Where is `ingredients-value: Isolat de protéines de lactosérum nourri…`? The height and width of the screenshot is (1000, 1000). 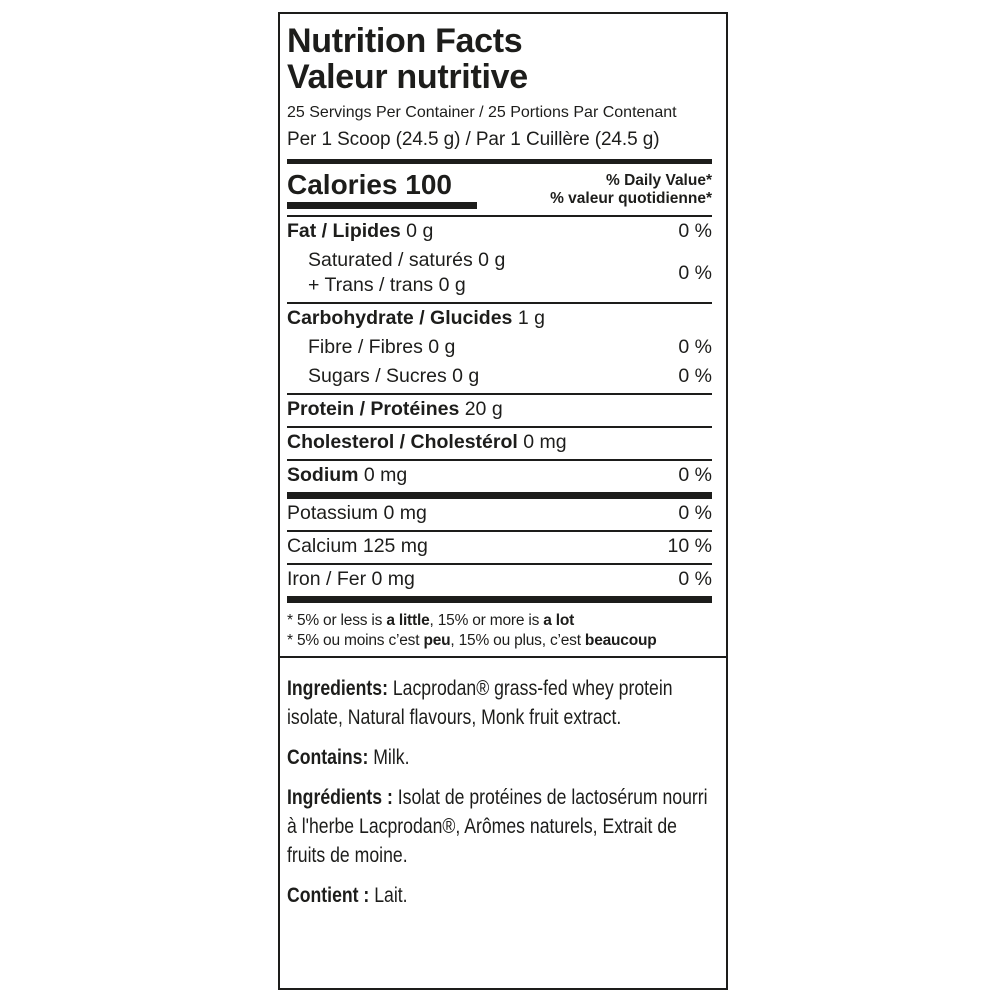 ingredients-value: Isolat de protéines de lactosérum nourri… is located at coordinates (497, 826).